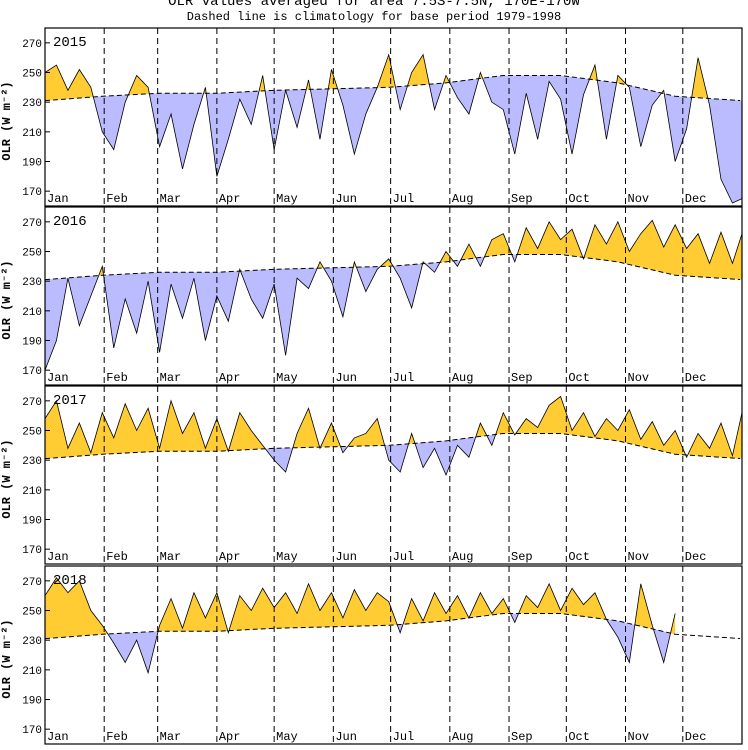 This screenshot has height=750, width=748. What do you see at coordinates (7, 120) in the screenshot?
I see `y-axis-label-2015: OLR (W m⁻²)` at bounding box center [7, 120].